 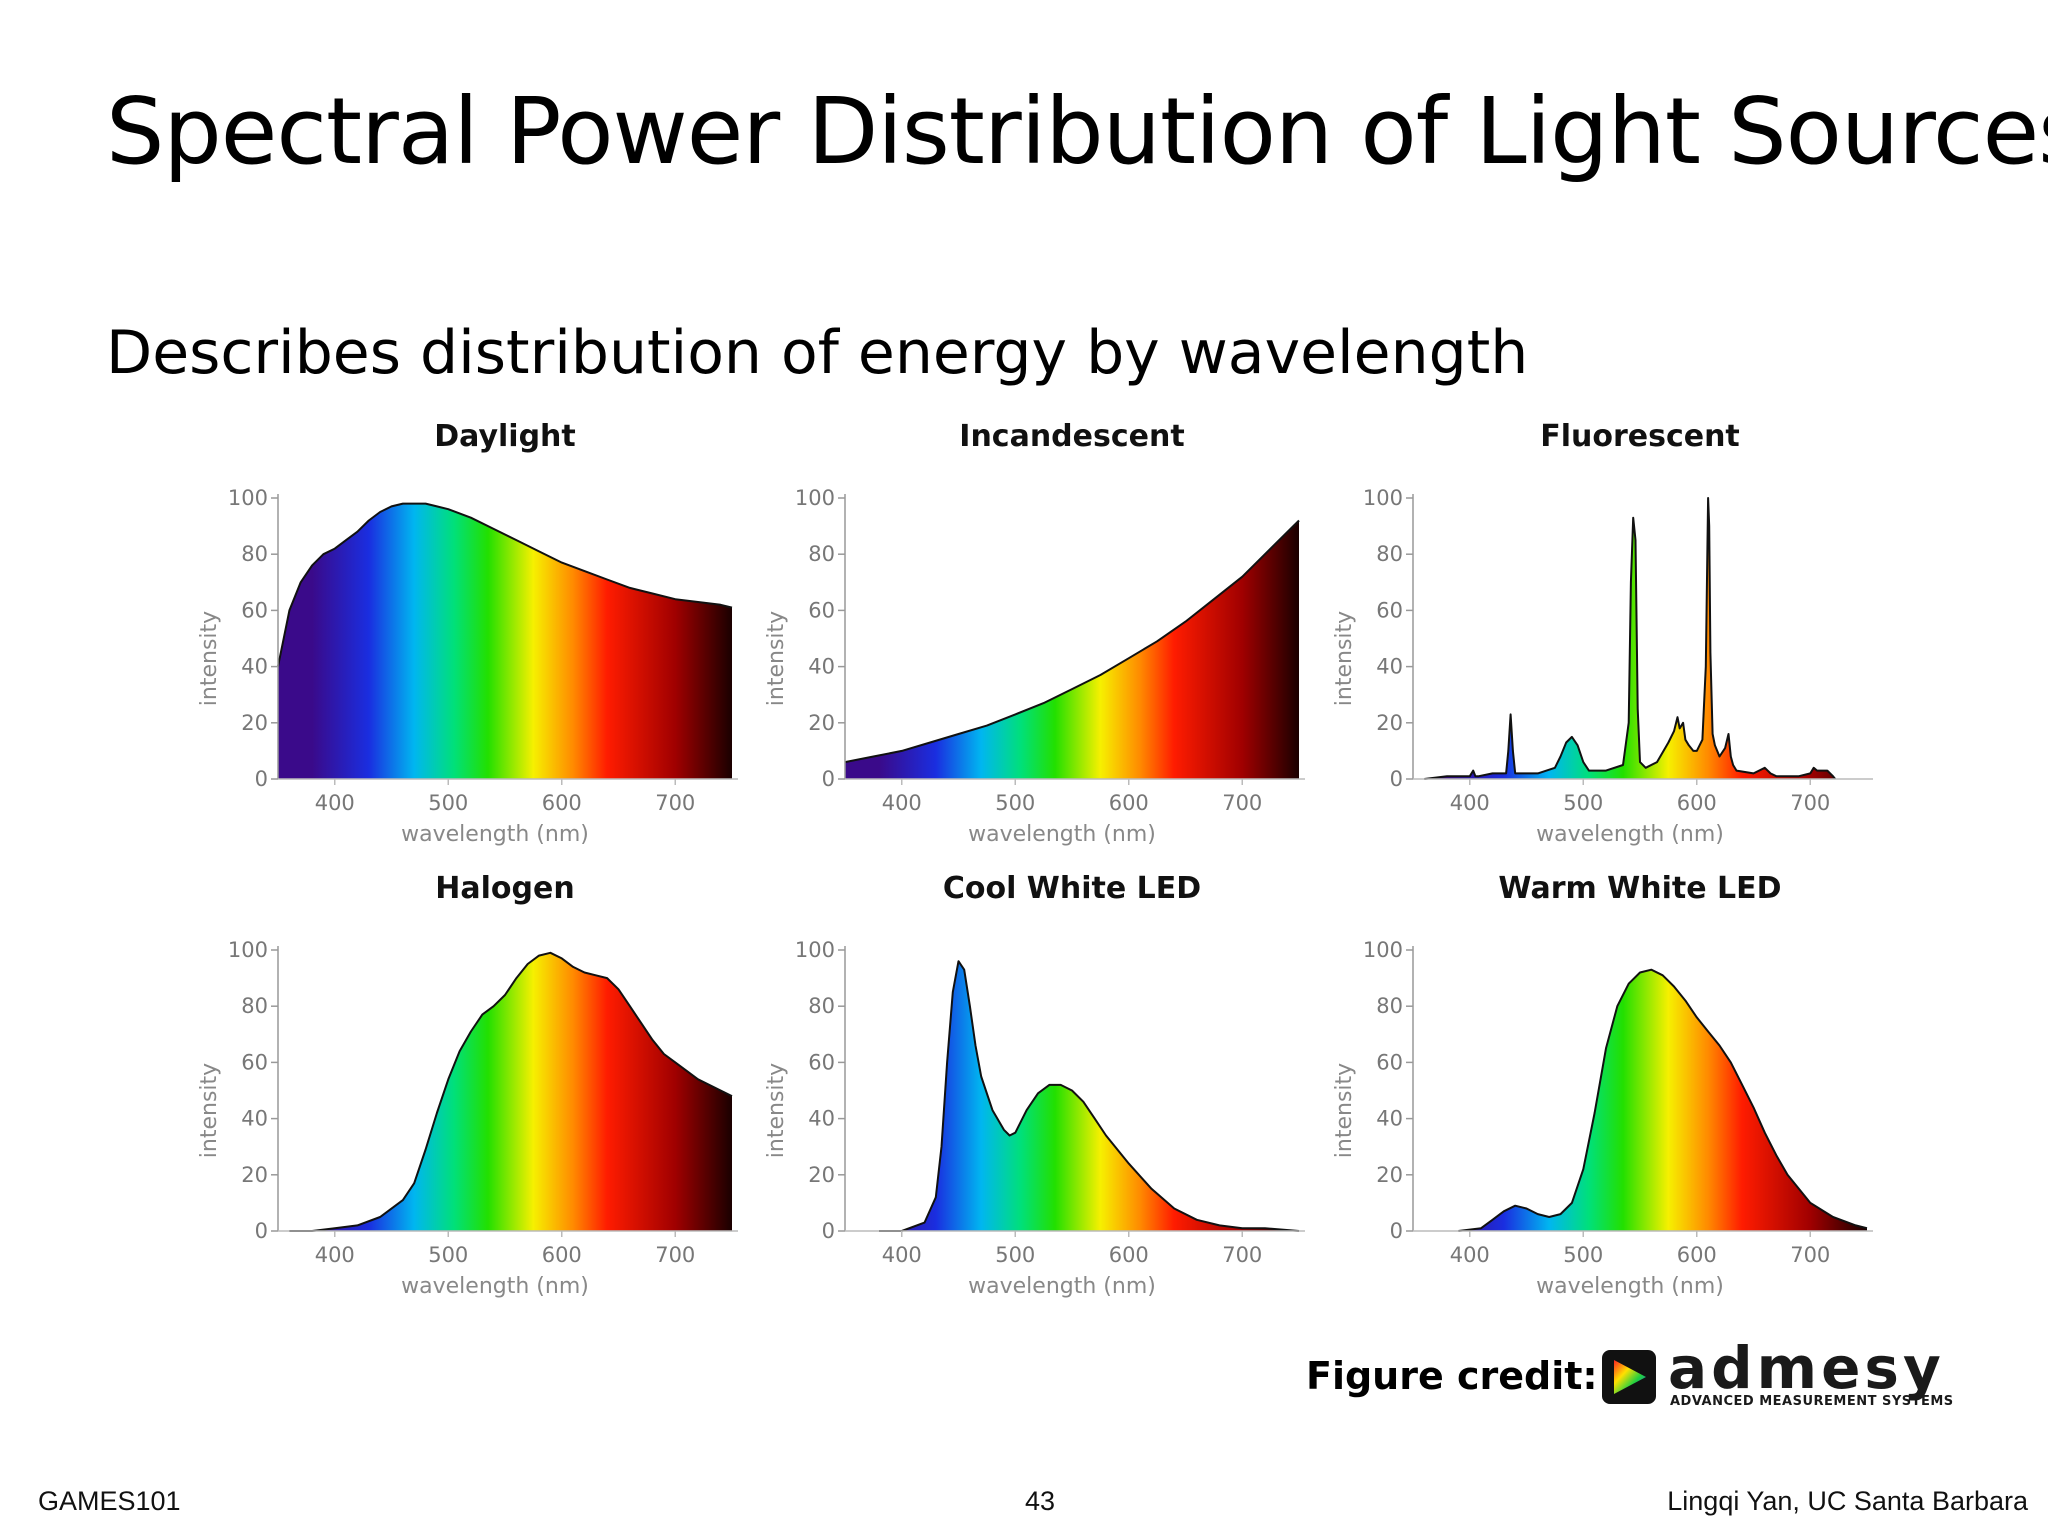 I want to click on chart-title: Daylight, so click(x=505, y=436).